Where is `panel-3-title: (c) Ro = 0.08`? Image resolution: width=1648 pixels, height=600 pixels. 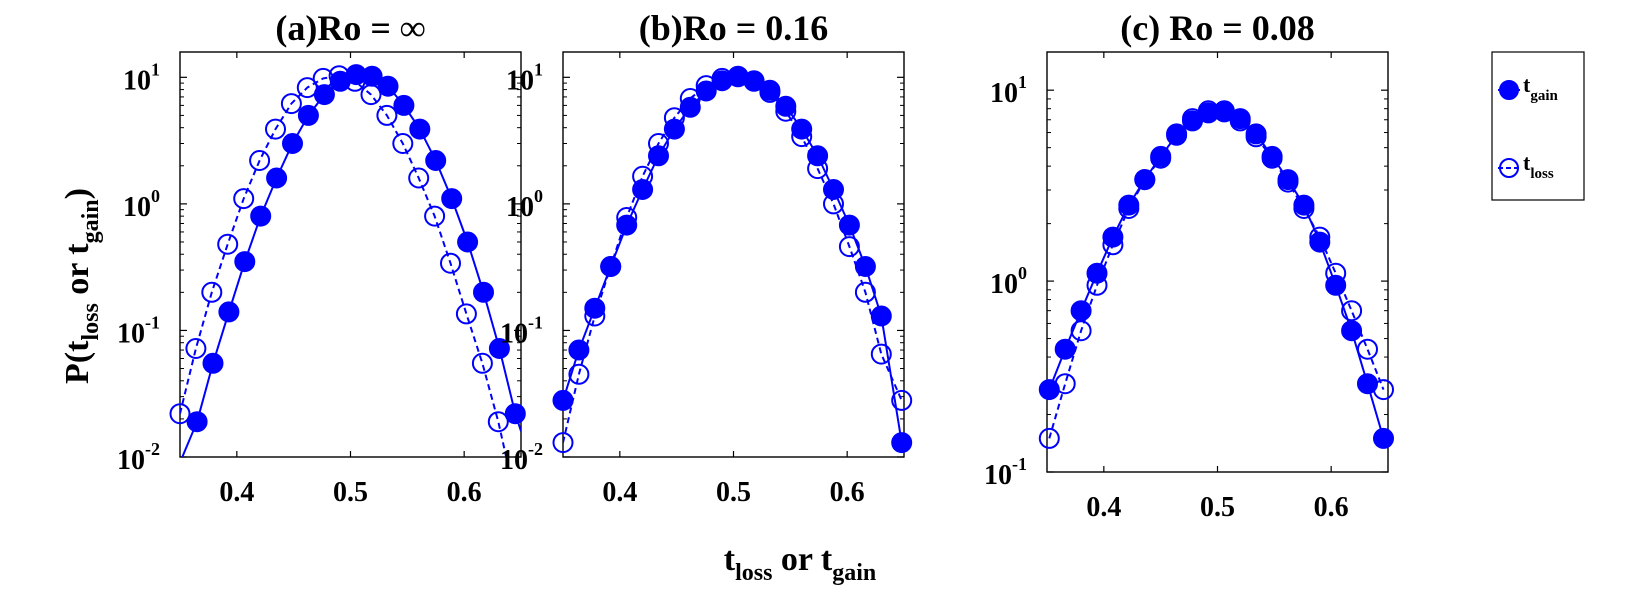 panel-3-title: (c) Ro = 0.08 is located at coordinates (1217, 28).